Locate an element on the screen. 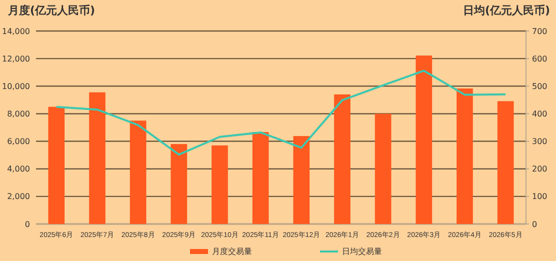 The image size is (556, 261). y-tick-label: 12,000 is located at coordinates (16, 59).